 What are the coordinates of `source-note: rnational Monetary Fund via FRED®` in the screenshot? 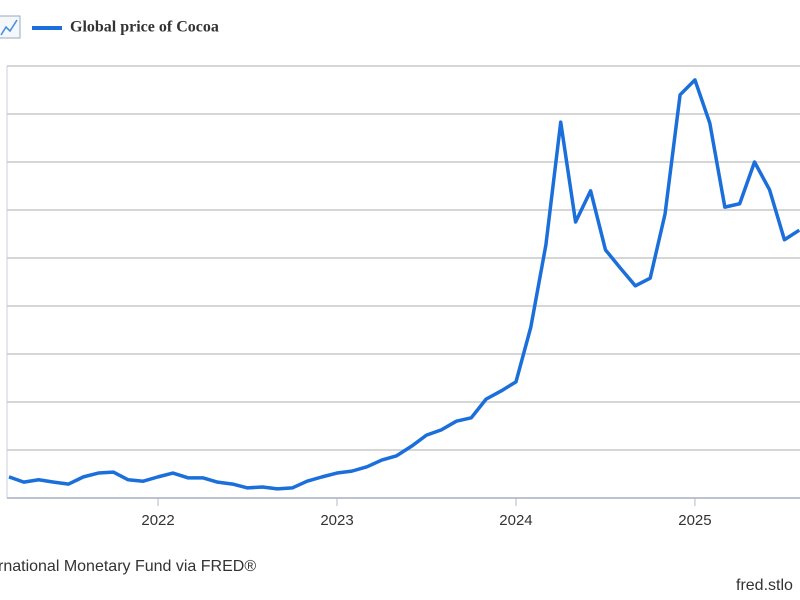 It's located at (128, 566).